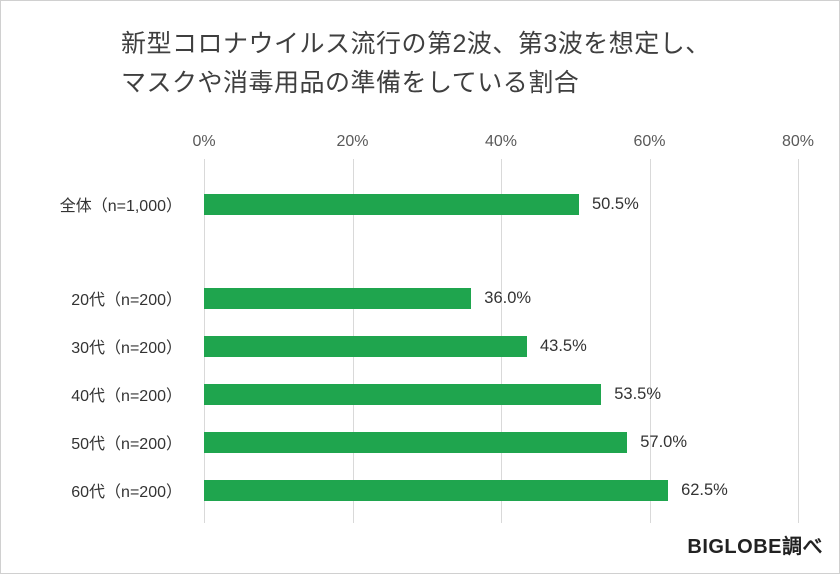  I want to click on value-label: 53.5%, so click(638, 393).